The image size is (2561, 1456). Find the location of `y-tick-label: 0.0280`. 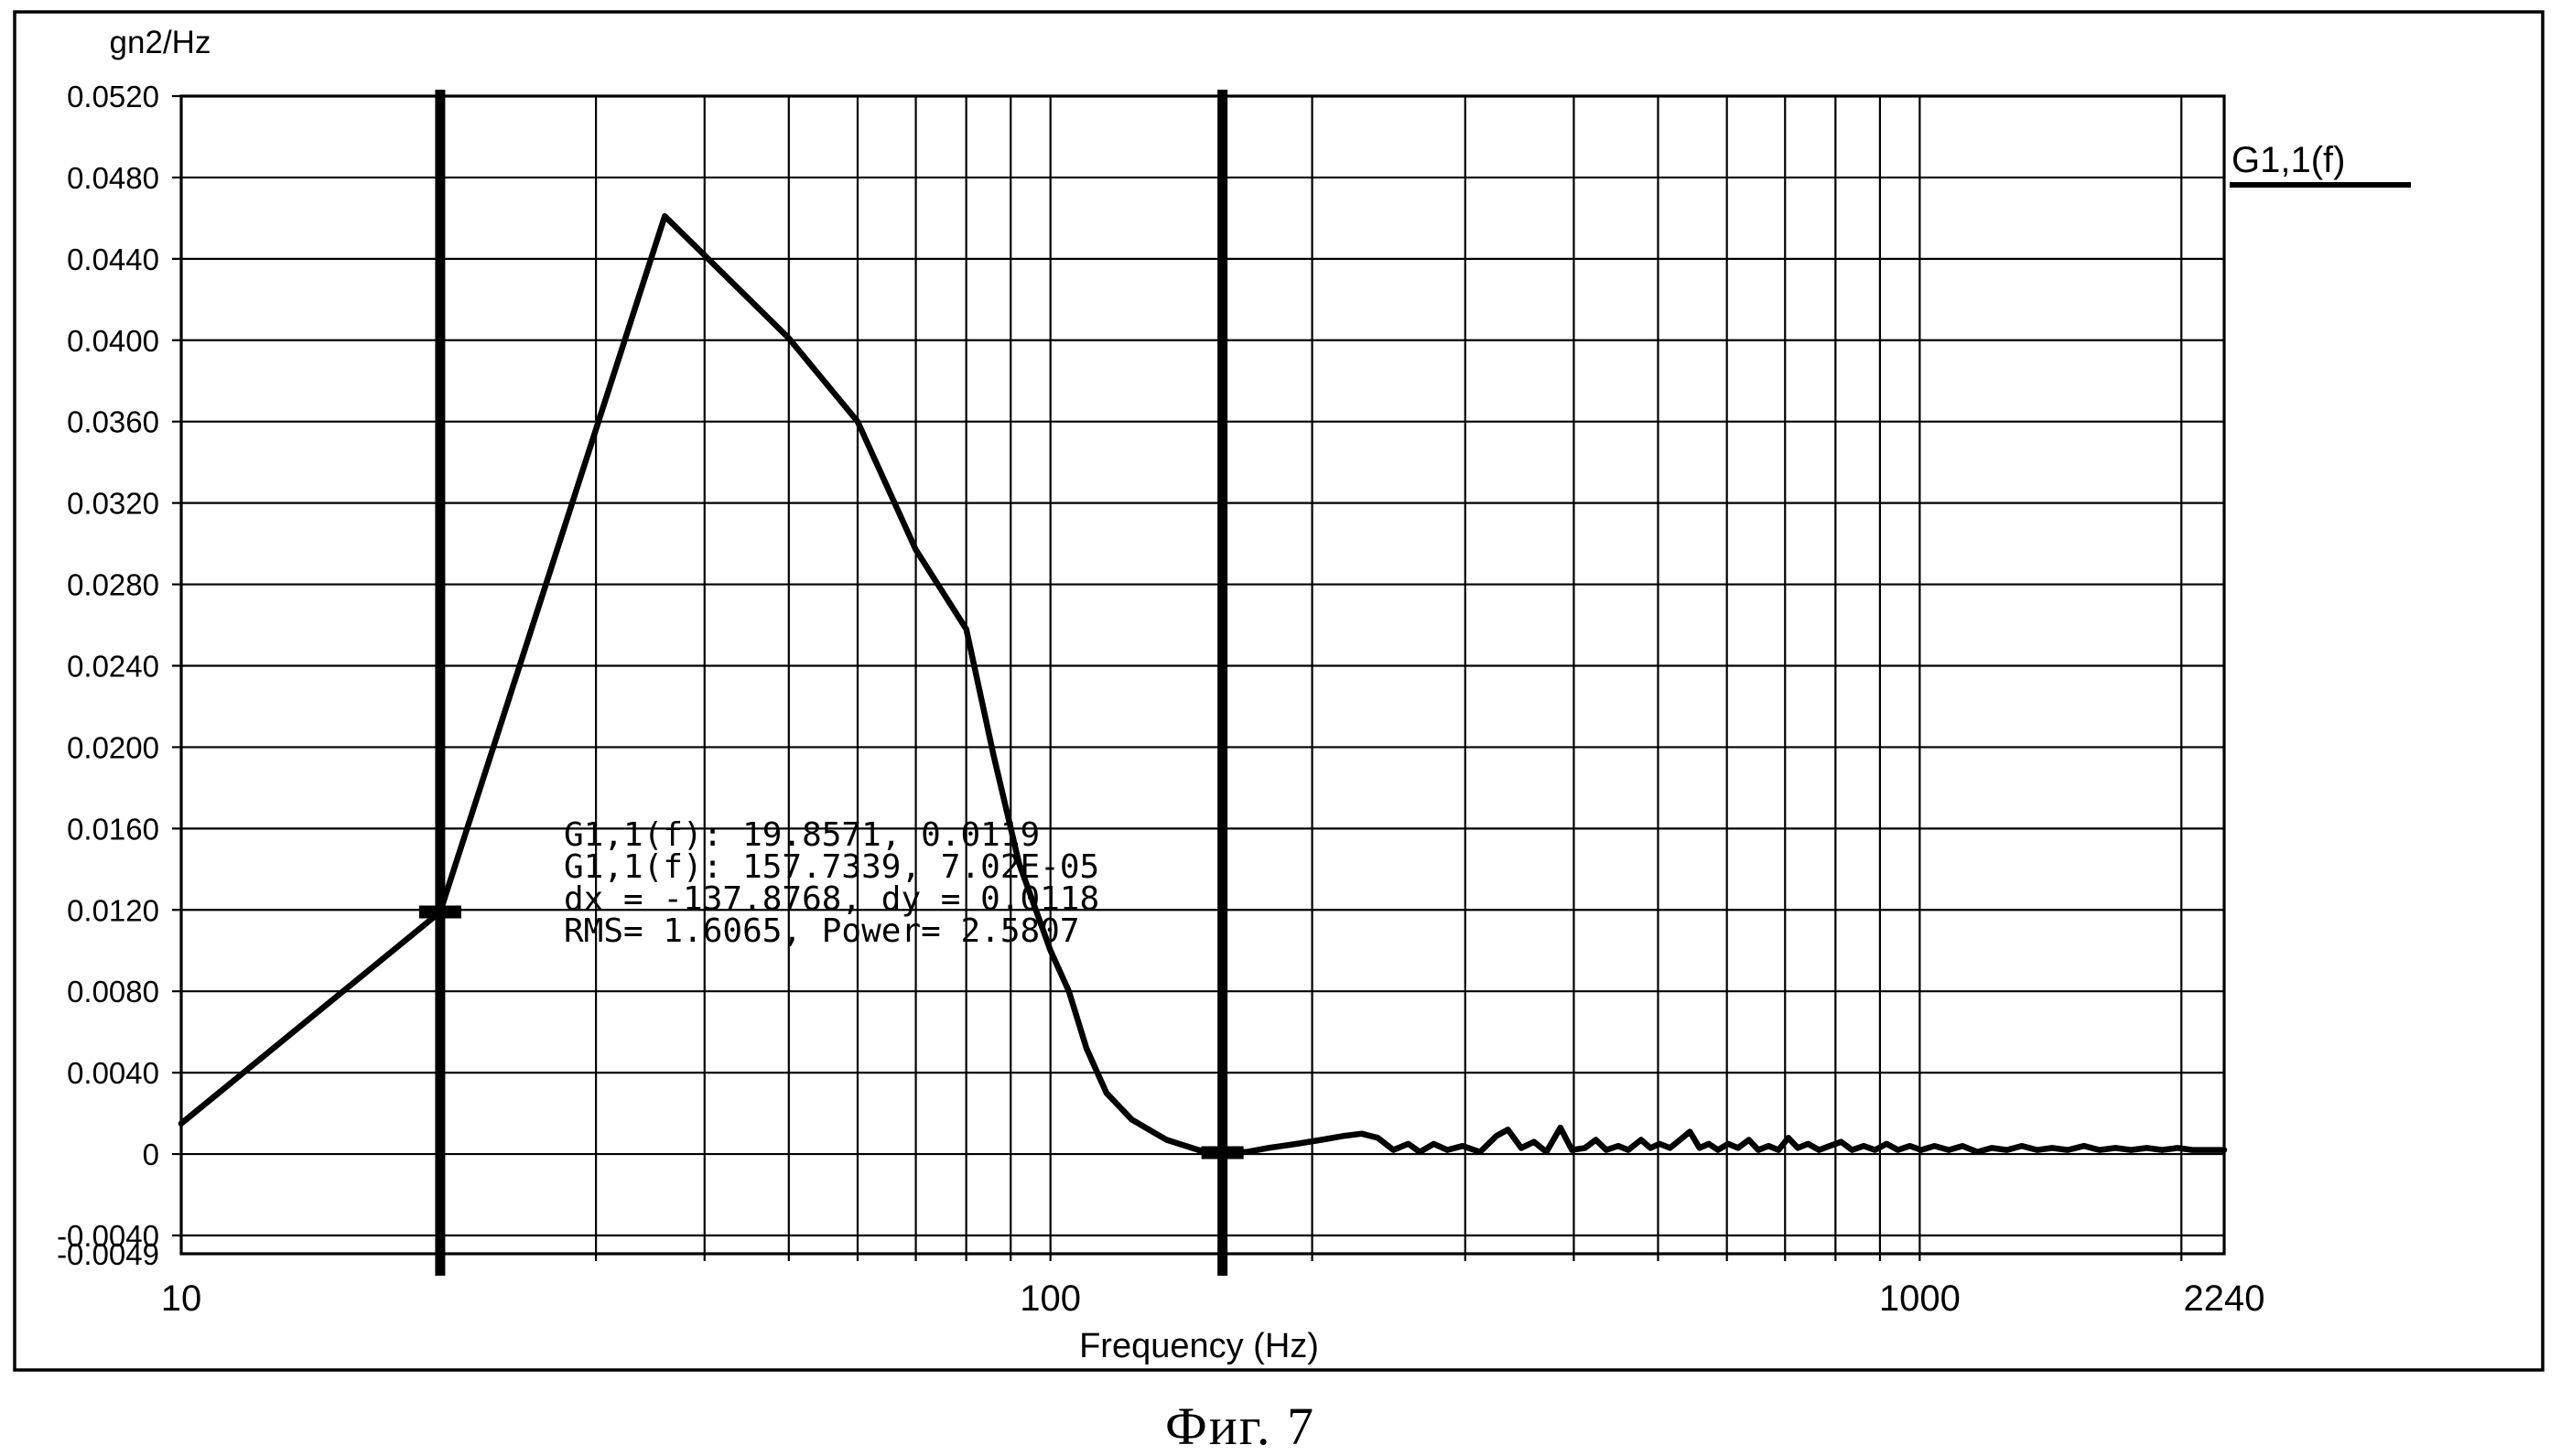

y-tick-label: 0.0280 is located at coordinates (113, 585).